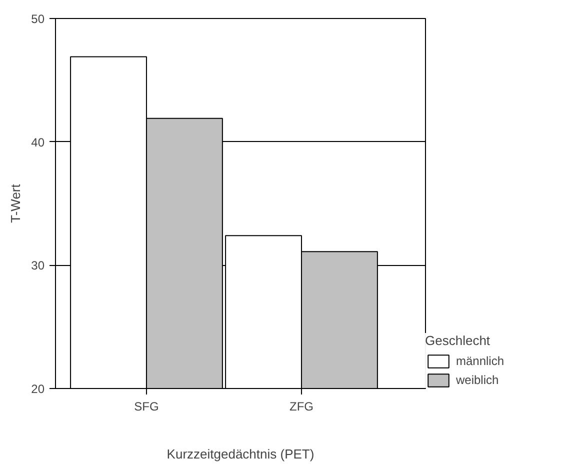  What do you see at coordinates (38, 142) in the screenshot?
I see `y-tick-label: 40` at bounding box center [38, 142].